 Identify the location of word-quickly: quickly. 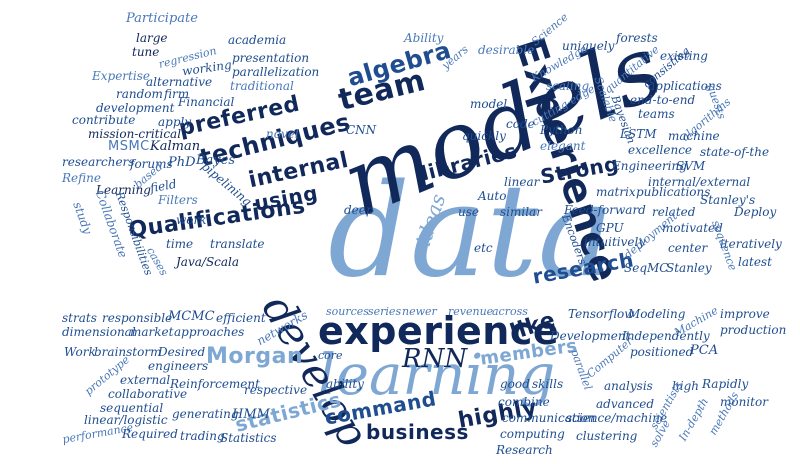
(484, 136).